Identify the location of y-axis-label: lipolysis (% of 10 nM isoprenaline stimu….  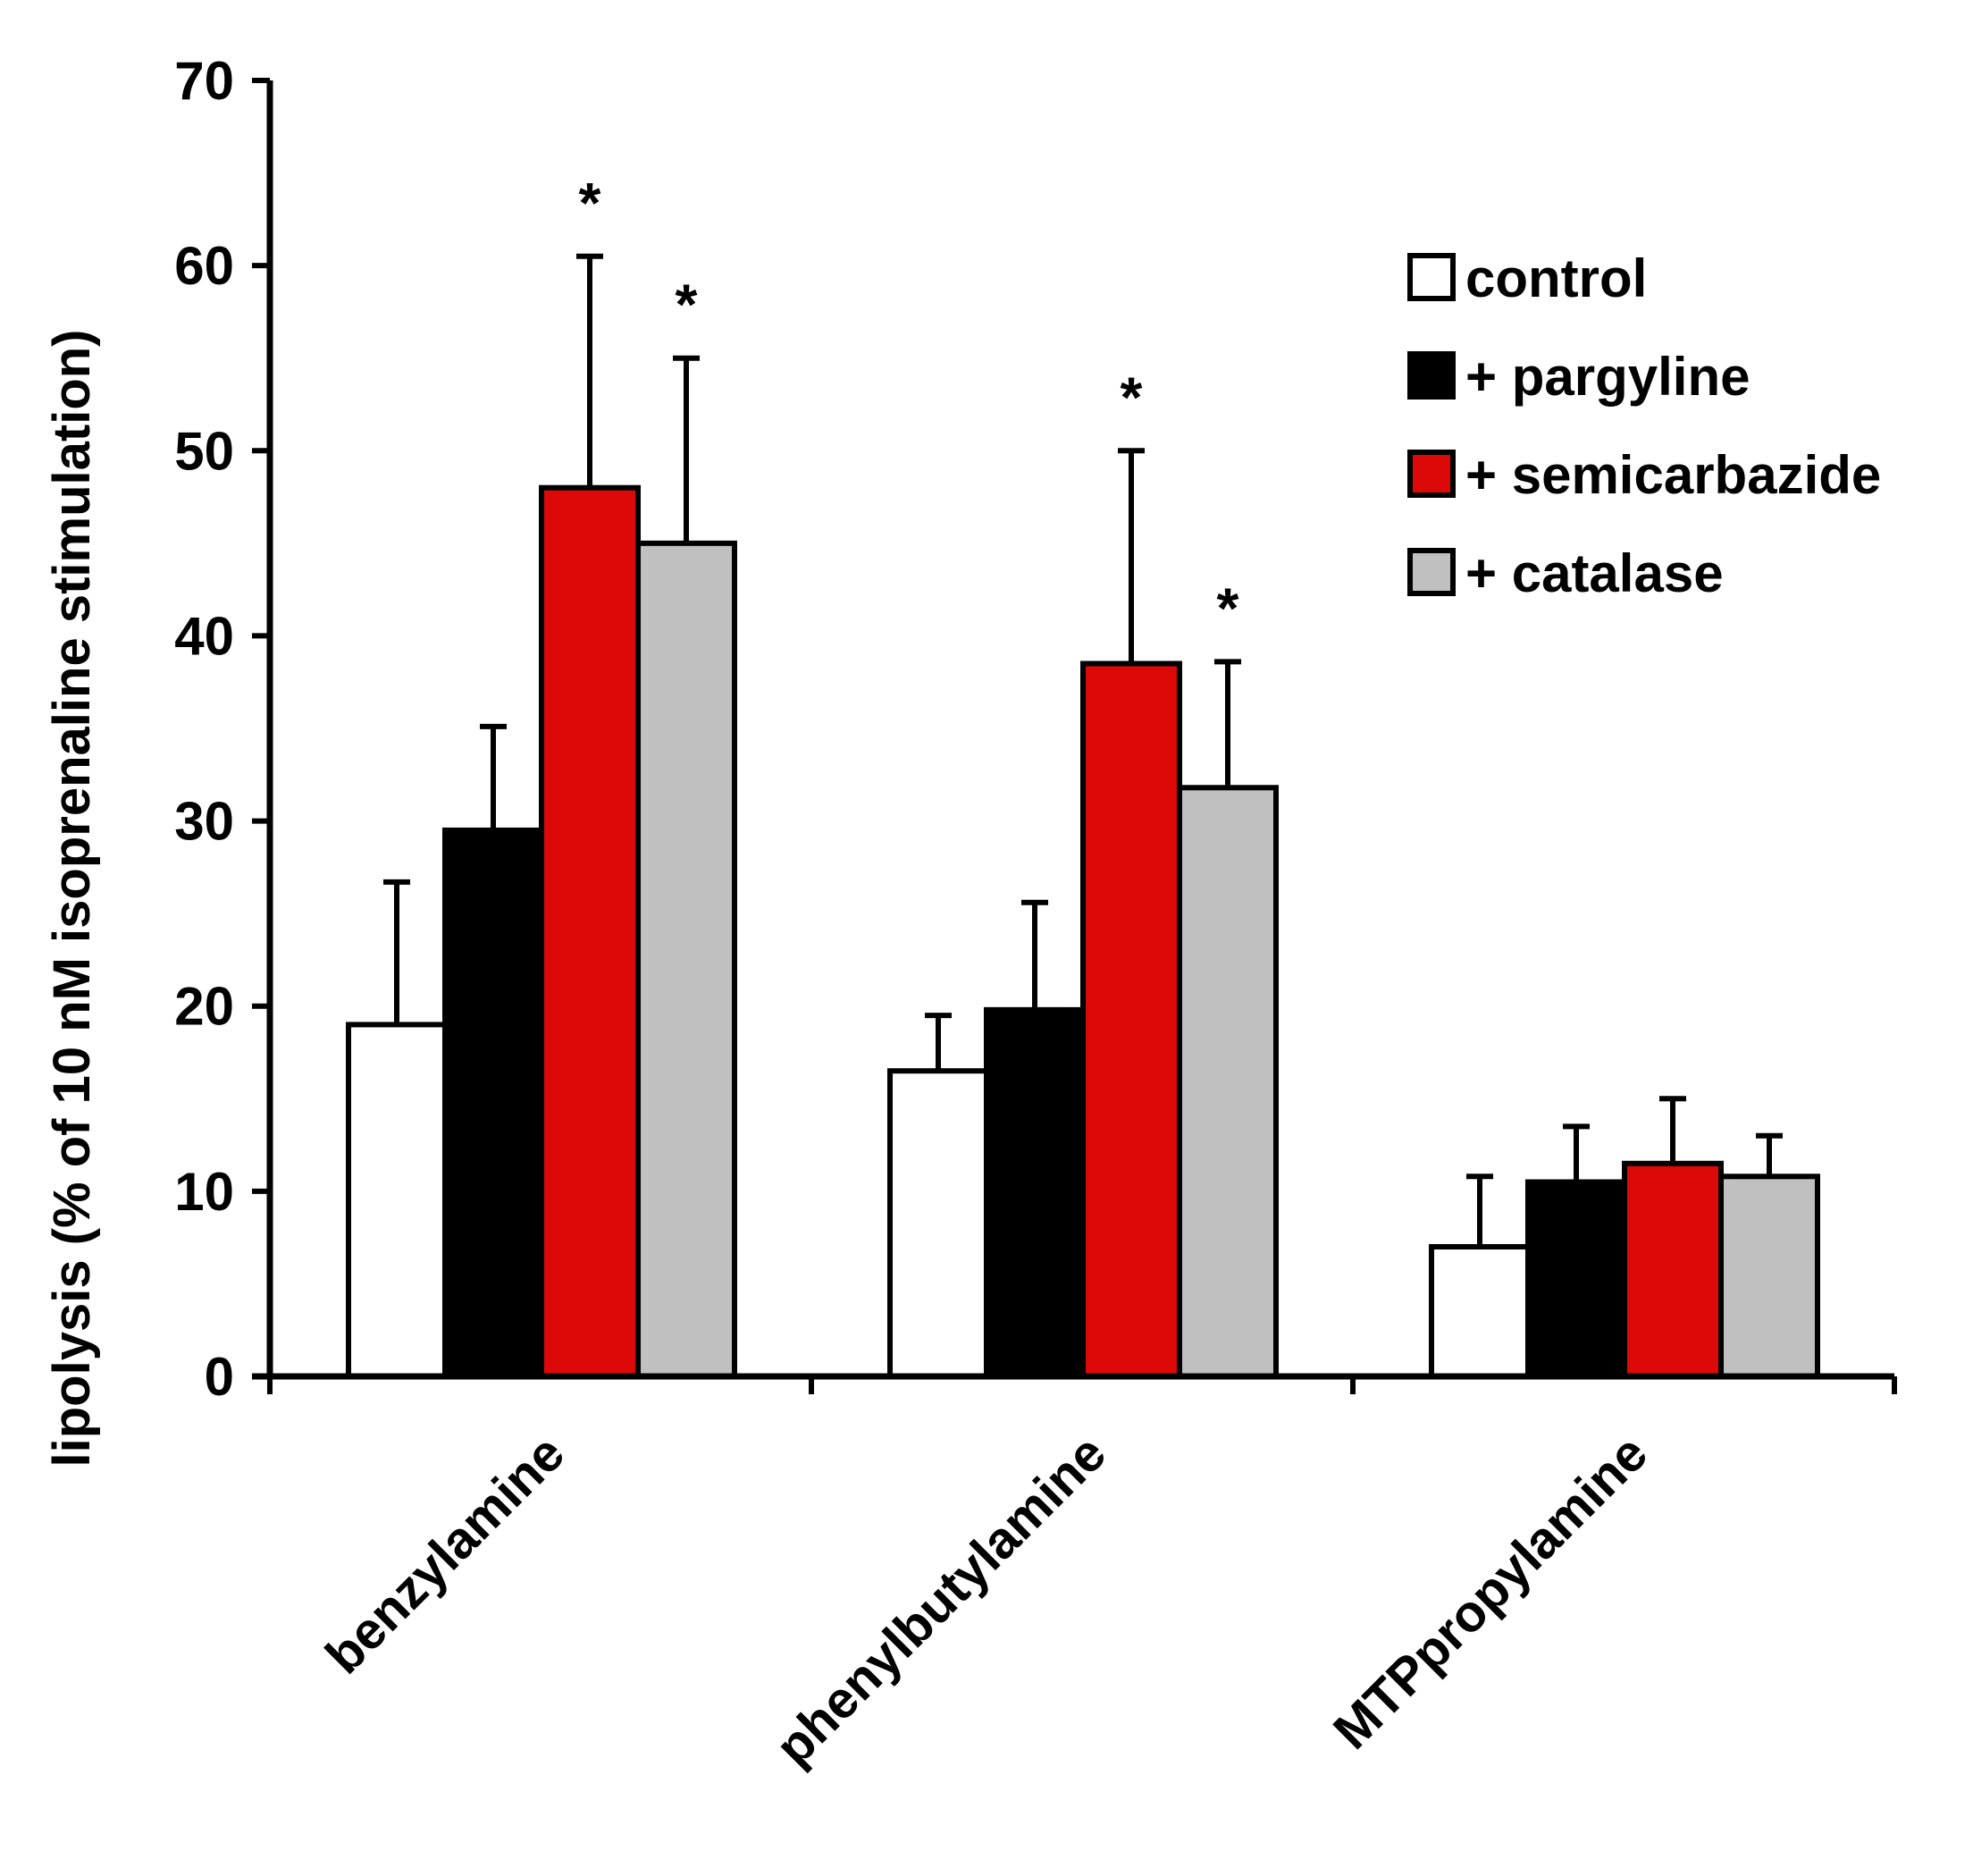
(72, 899).